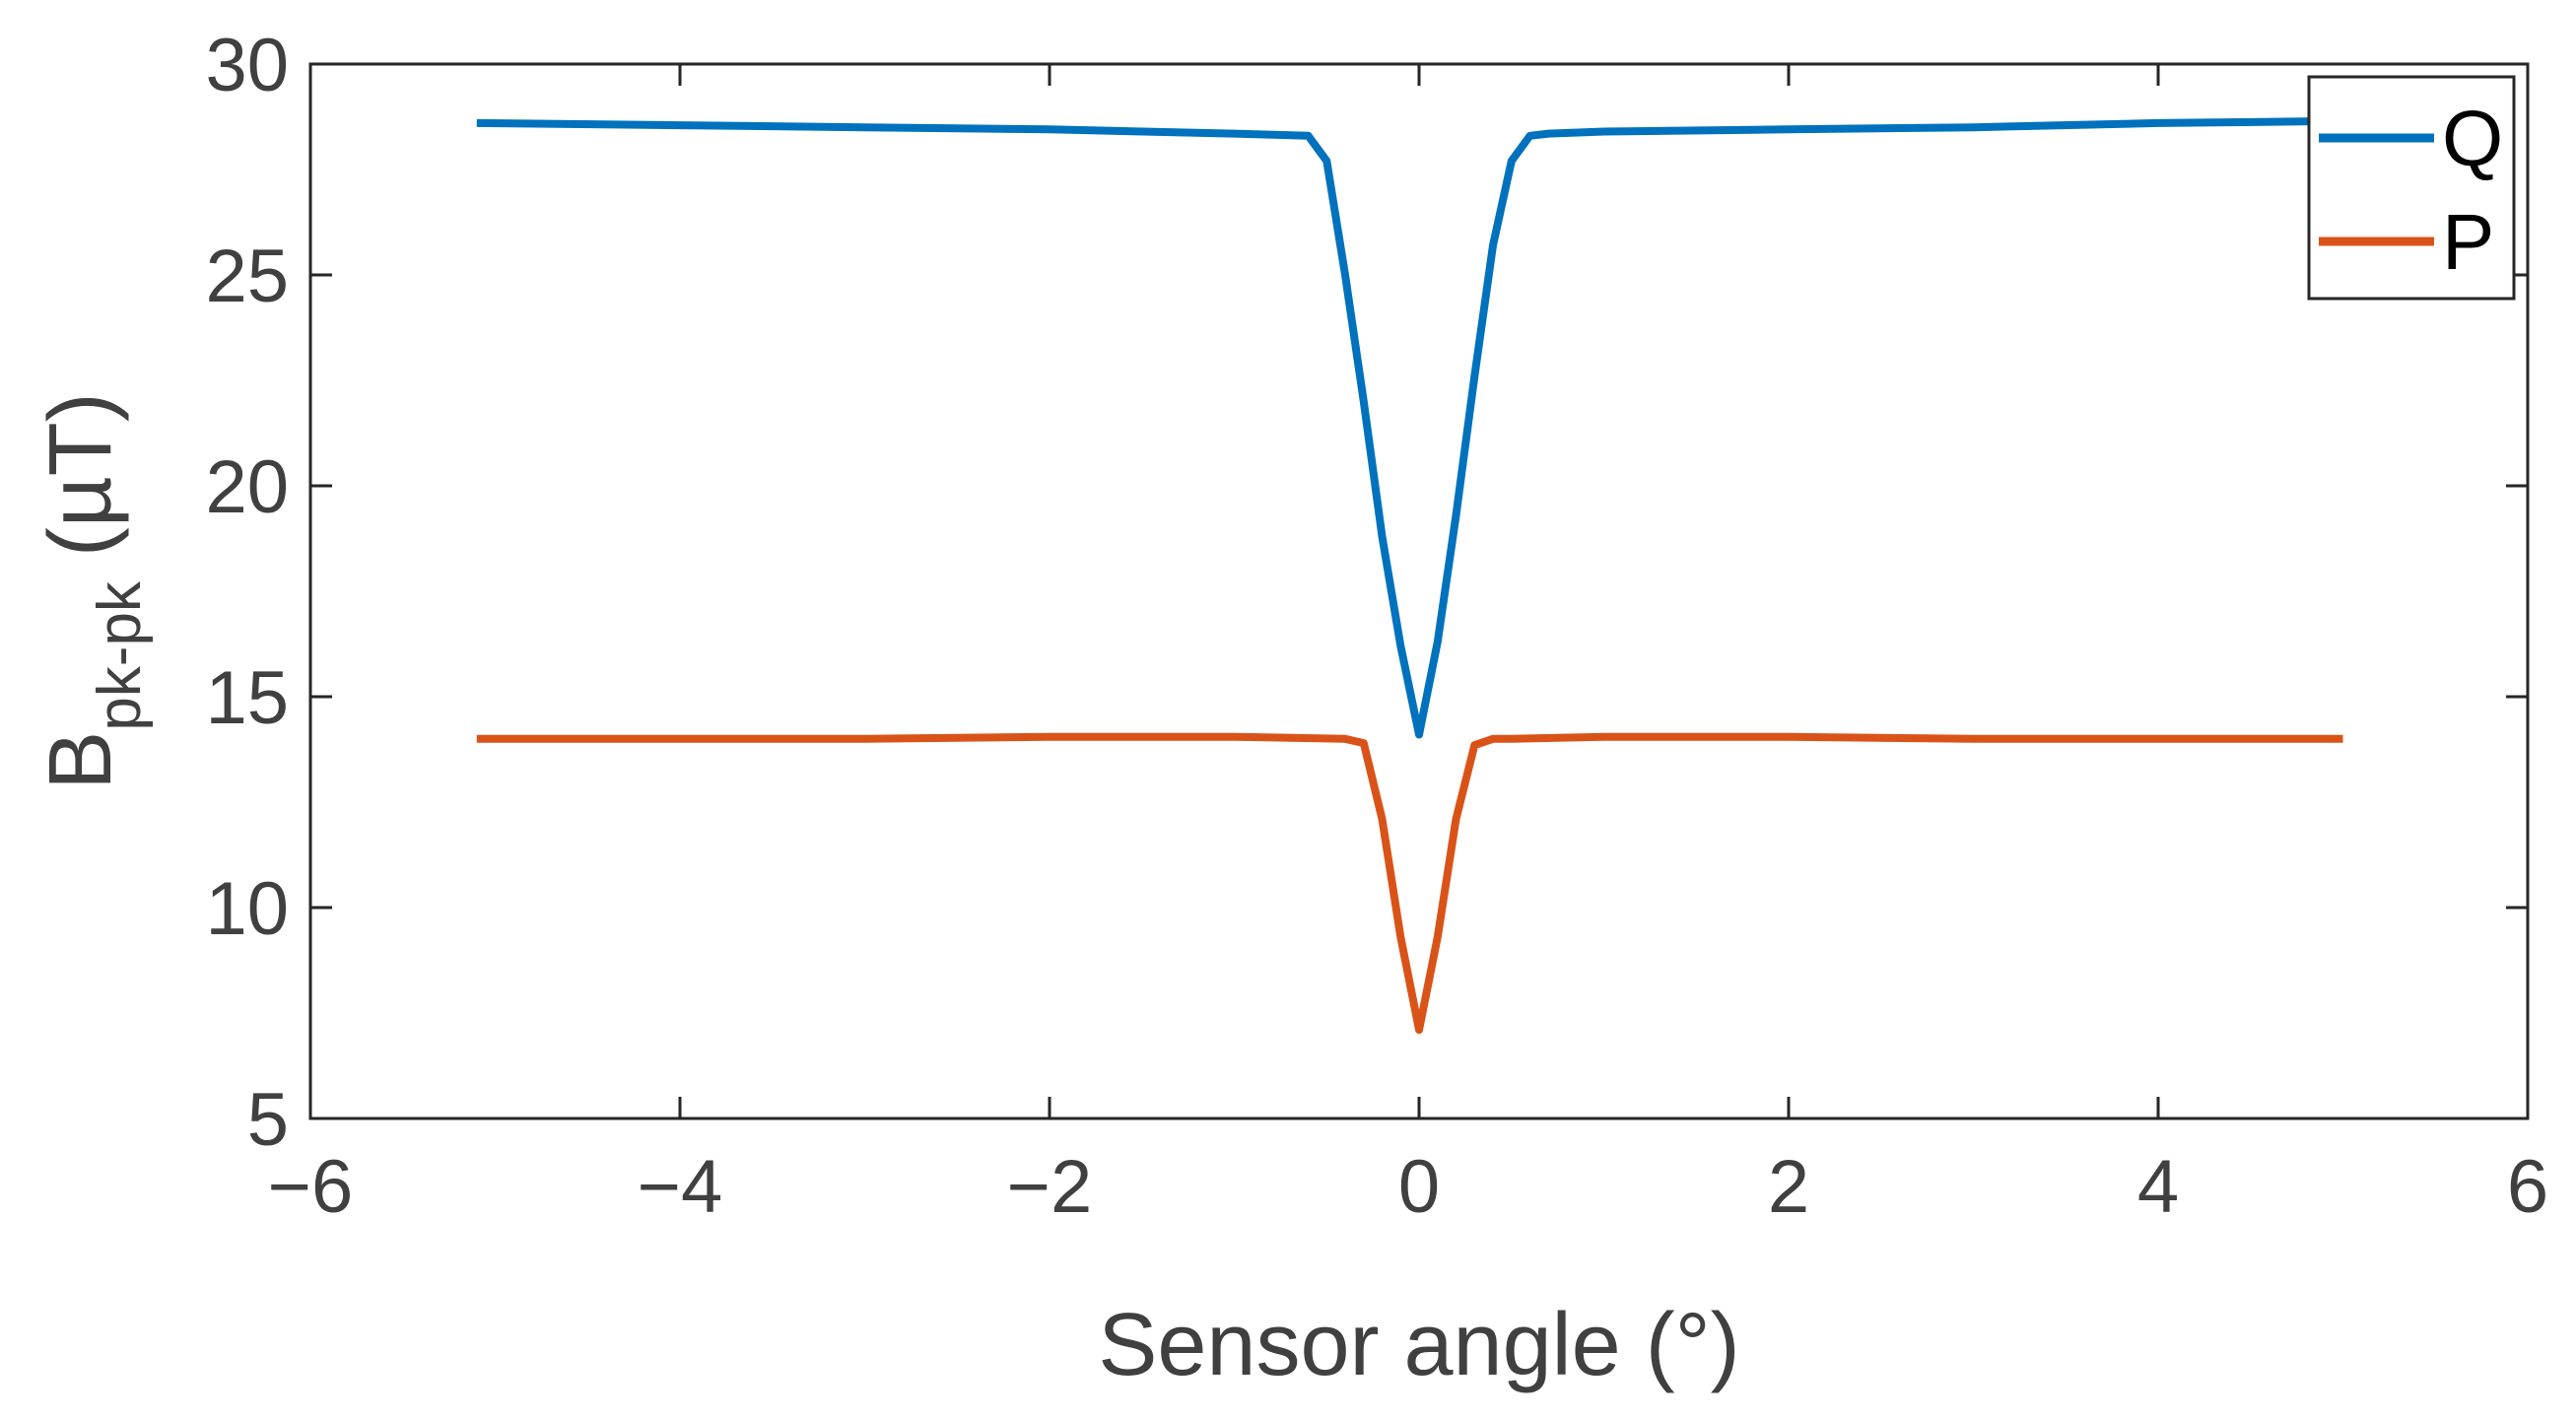  What do you see at coordinates (1419, 1345) in the screenshot?
I see `x-axis-title: Sensor angle (°)` at bounding box center [1419, 1345].